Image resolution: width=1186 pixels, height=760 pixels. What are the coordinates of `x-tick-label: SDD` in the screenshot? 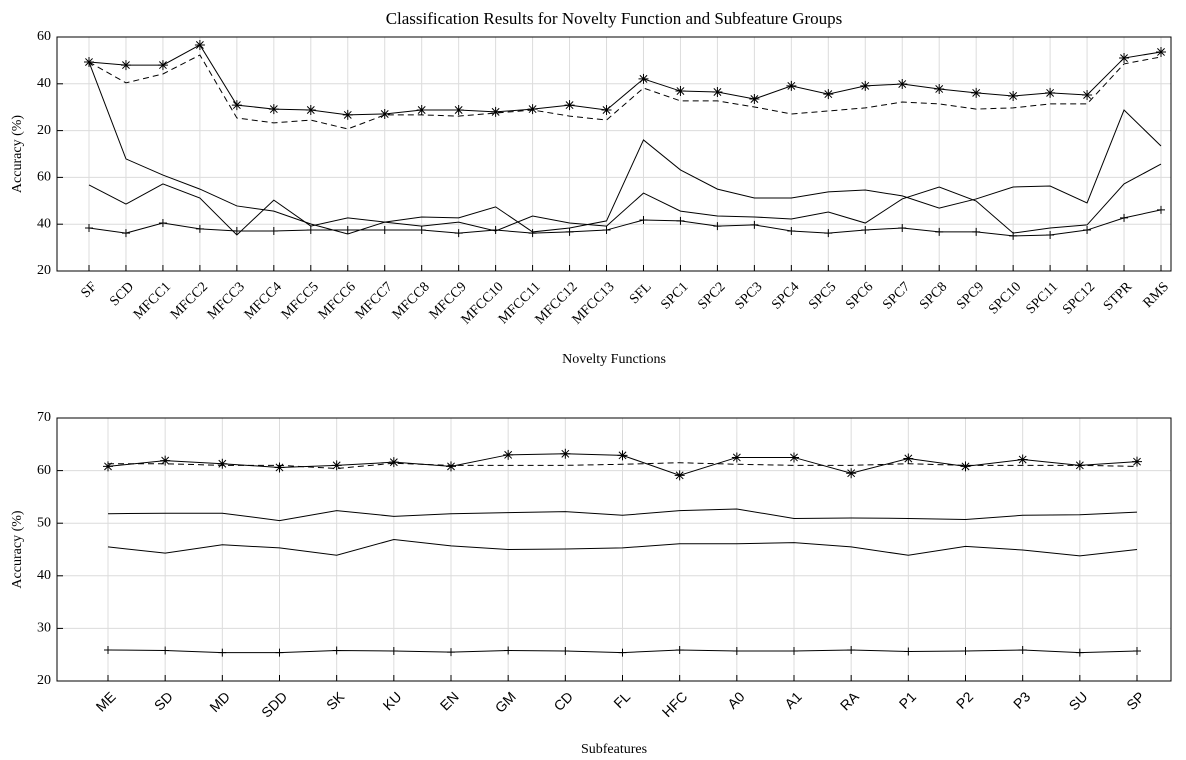 It's located at (274, 704).